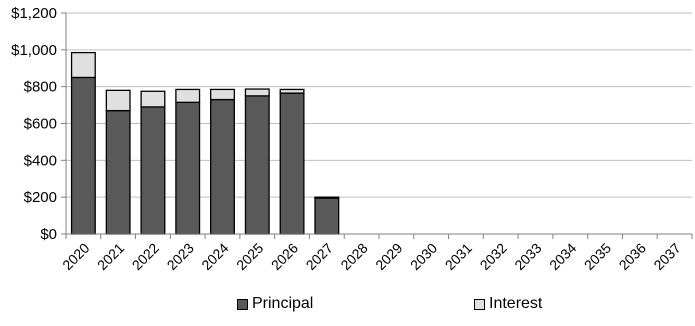  I want to click on y-tick-label: $800, so click(40, 87).